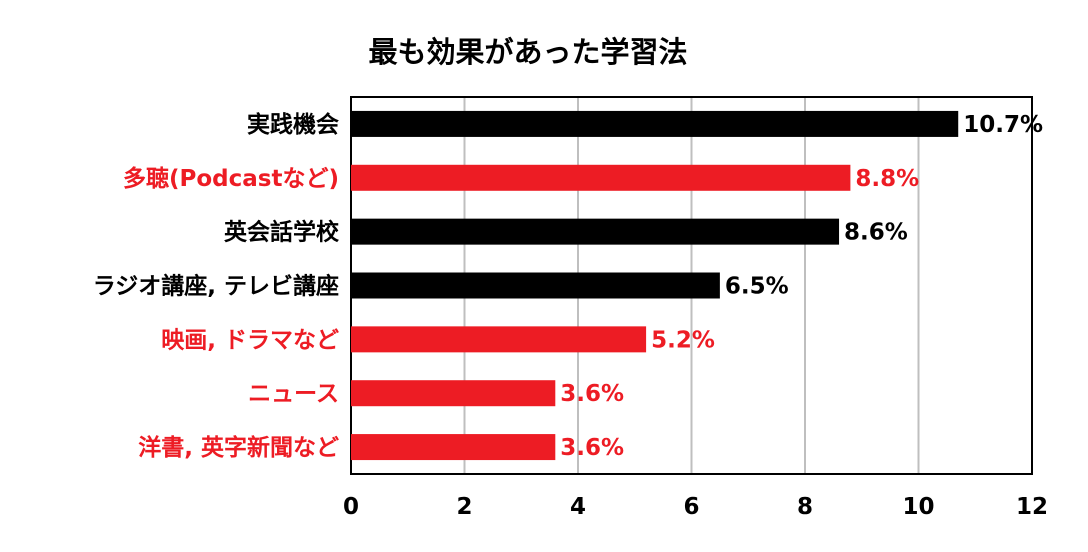 The width and height of the screenshot is (1088, 552). What do you see at coordinates (887, 179) in the screenshot?
I see `data-label: 8.8%` at bounding box center [887, 179].